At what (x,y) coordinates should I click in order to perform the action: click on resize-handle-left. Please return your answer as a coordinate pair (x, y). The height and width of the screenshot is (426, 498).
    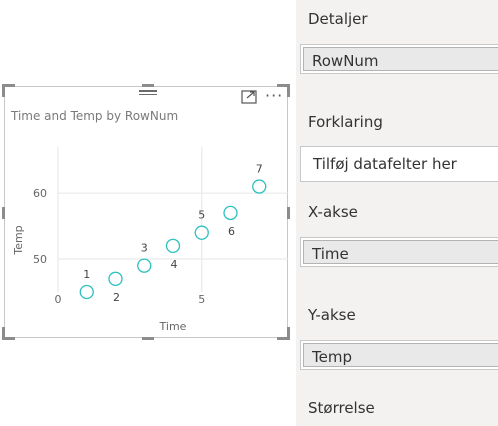
    Looking at the image, I should click on (3, 213).